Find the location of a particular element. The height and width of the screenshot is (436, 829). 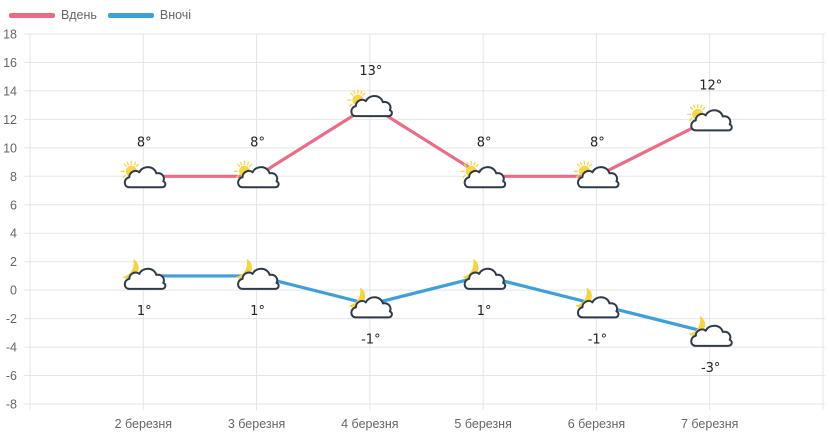

y-tick-label: 4 is located at coordinates (13, 234).